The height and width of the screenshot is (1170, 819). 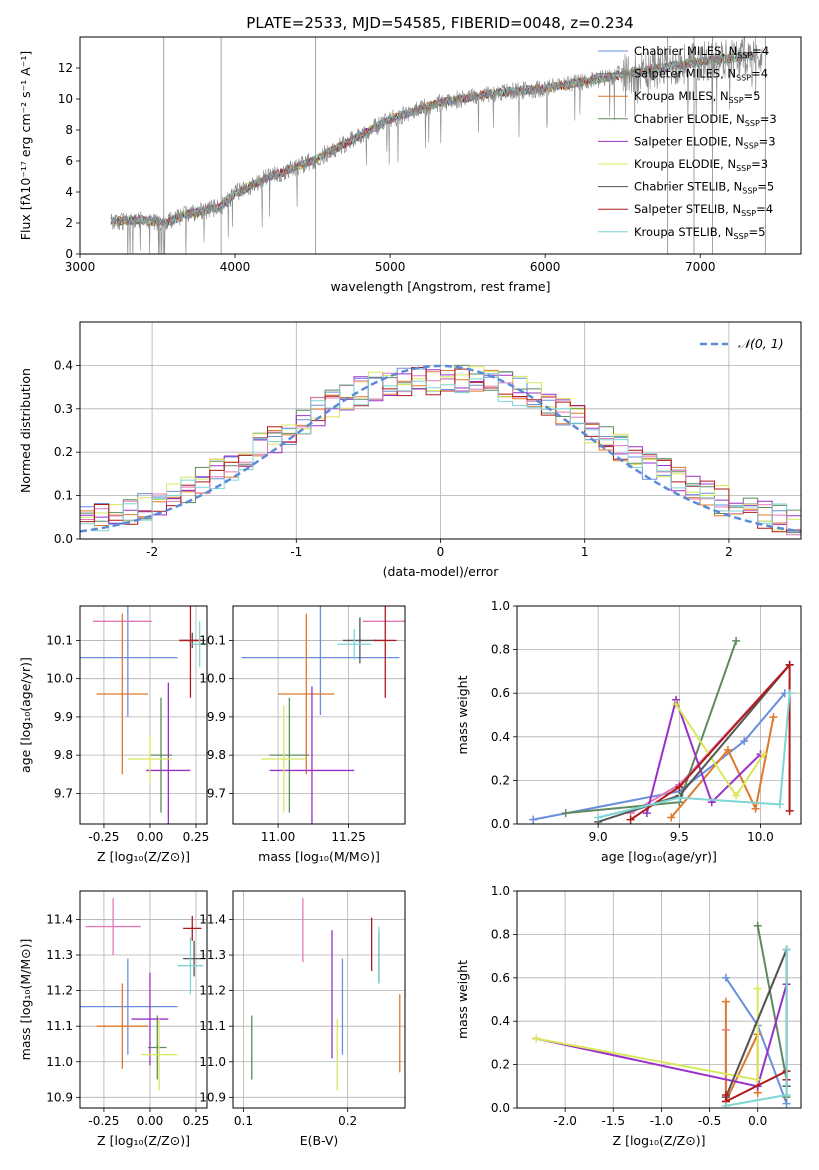 I want to click on x-tick-label: -1.5, so click(x=613, y=1121).